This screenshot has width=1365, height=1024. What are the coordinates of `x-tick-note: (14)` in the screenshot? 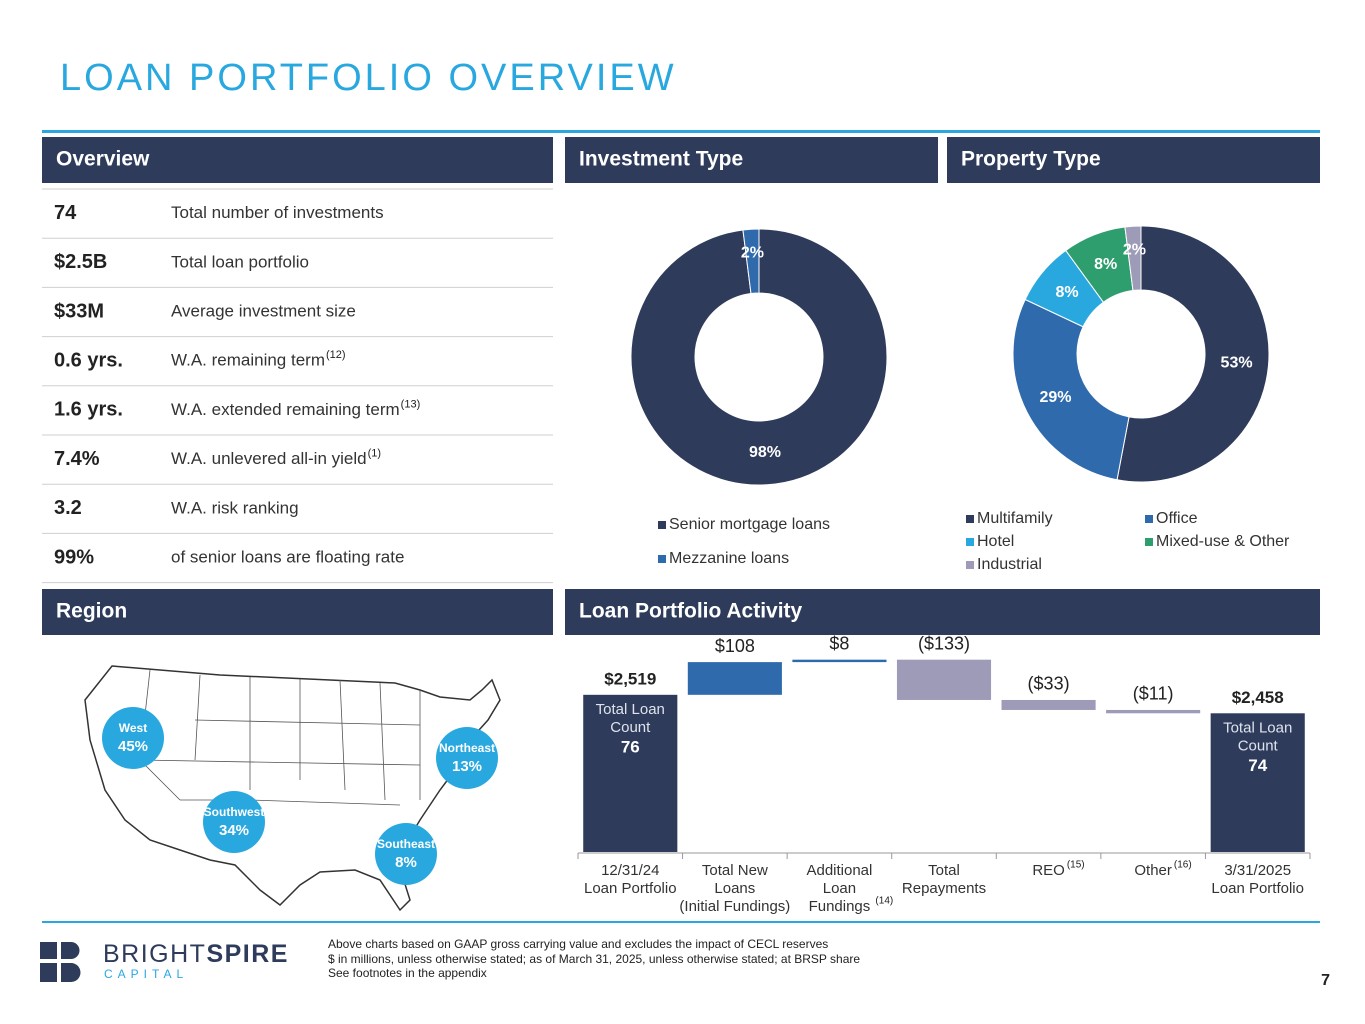 It's located at (884, 901).